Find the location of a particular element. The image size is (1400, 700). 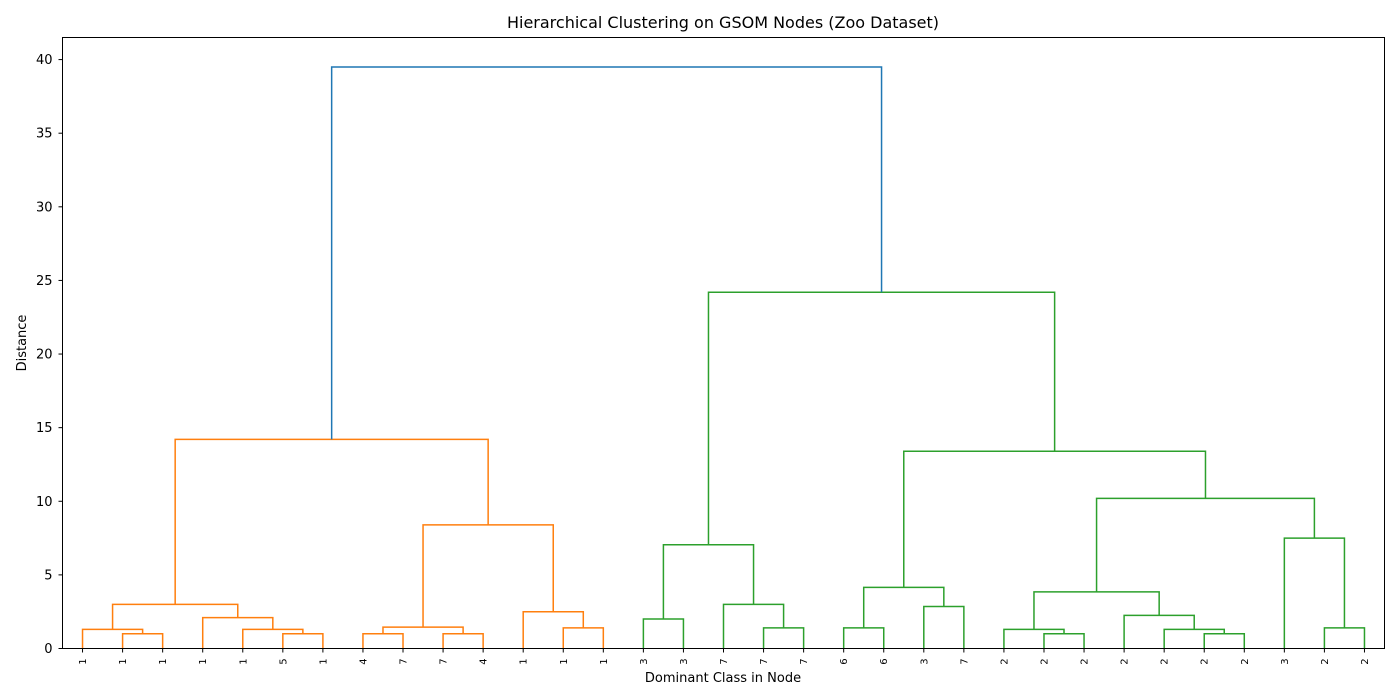

y-tick-label: 0 is located at coordinates (48, 649).